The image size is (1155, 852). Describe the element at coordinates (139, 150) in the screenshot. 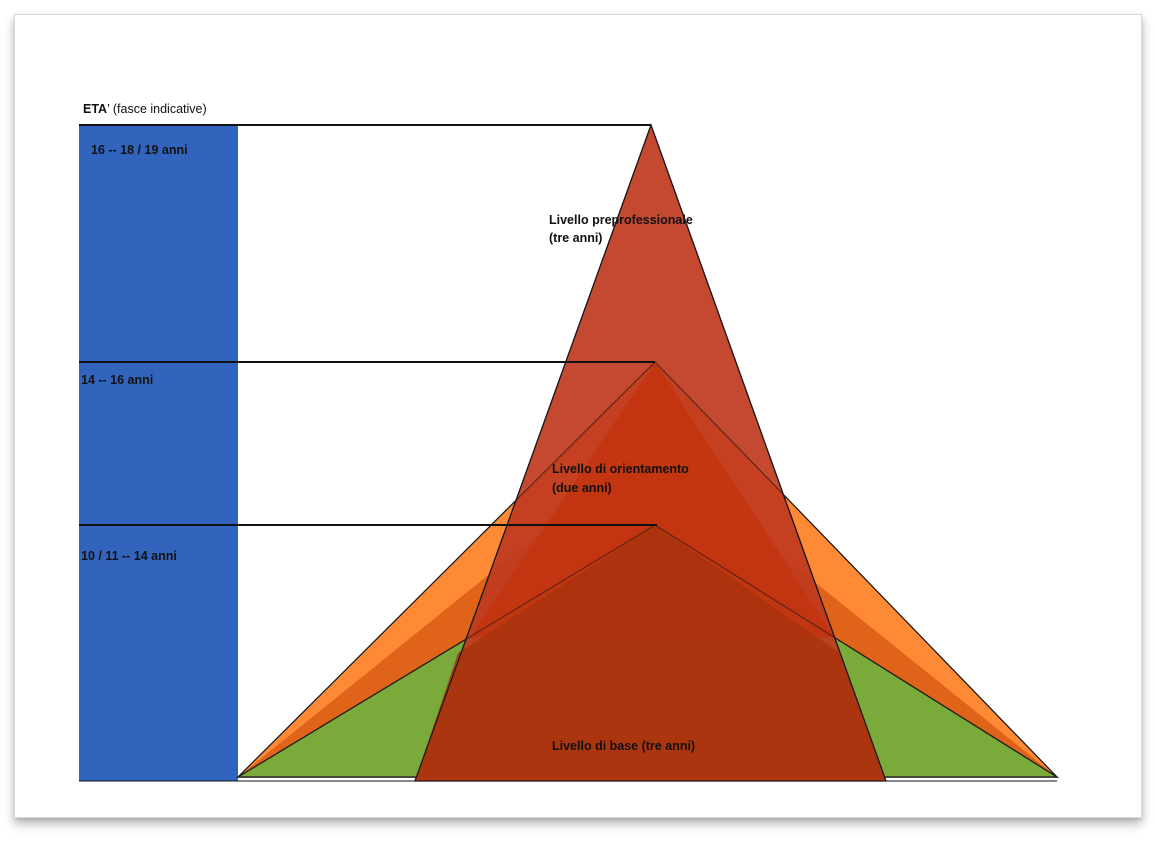

I see `age-band-label-16-19: 16 -- 18 / 19 anni` at that location.